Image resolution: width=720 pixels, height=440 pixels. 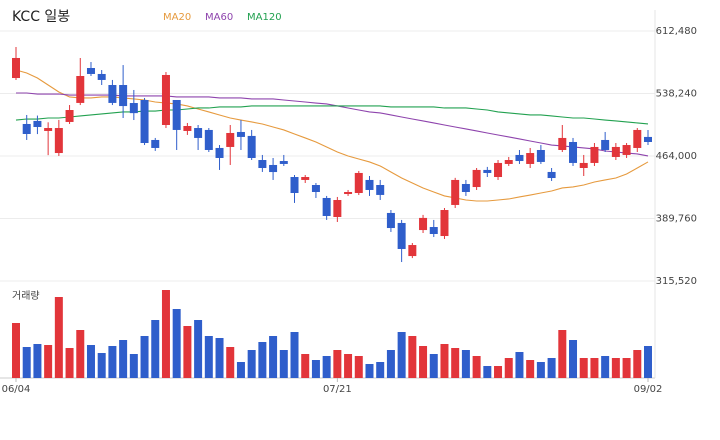 I want to click on y-tick-label: 389,760, so click(x=676, y=218).